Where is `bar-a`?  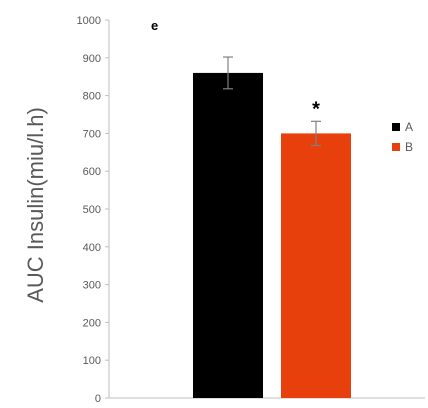 bar-a is located at coordinates (228, 235).